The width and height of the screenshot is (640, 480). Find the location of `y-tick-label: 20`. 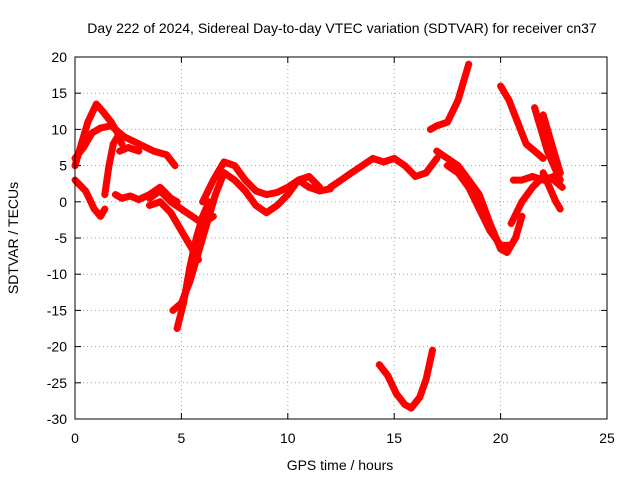

y-tick-label: 20 is located at coordinates (59, 57).